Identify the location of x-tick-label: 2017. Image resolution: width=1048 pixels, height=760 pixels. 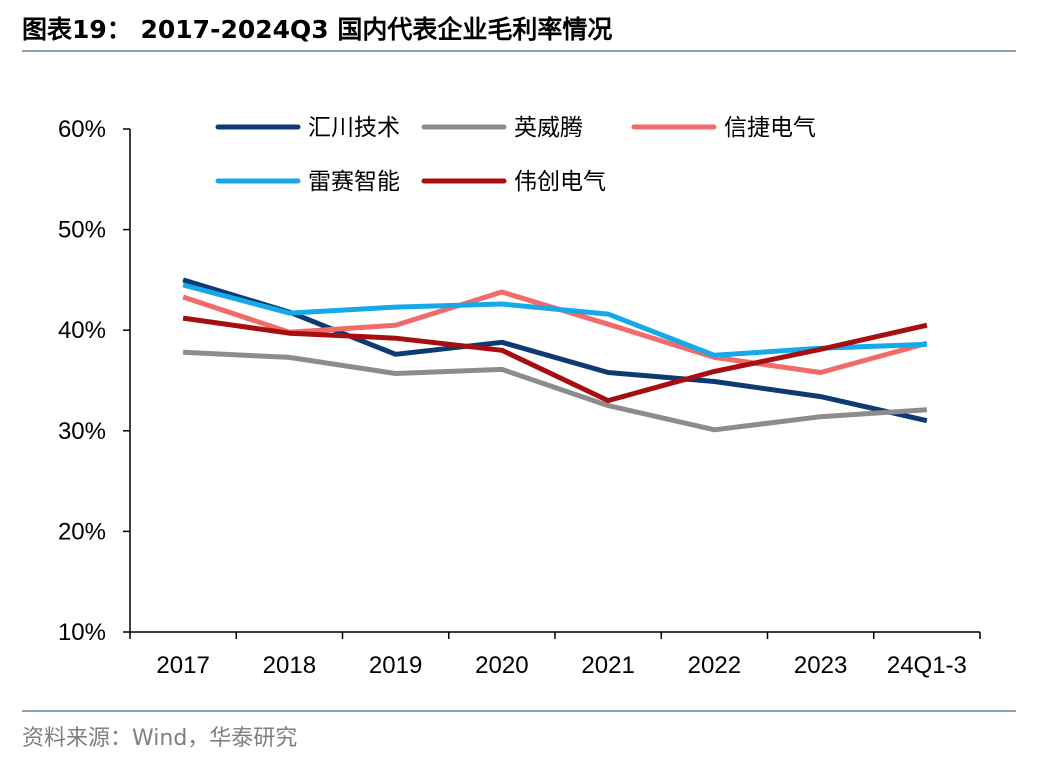
(182, 665).